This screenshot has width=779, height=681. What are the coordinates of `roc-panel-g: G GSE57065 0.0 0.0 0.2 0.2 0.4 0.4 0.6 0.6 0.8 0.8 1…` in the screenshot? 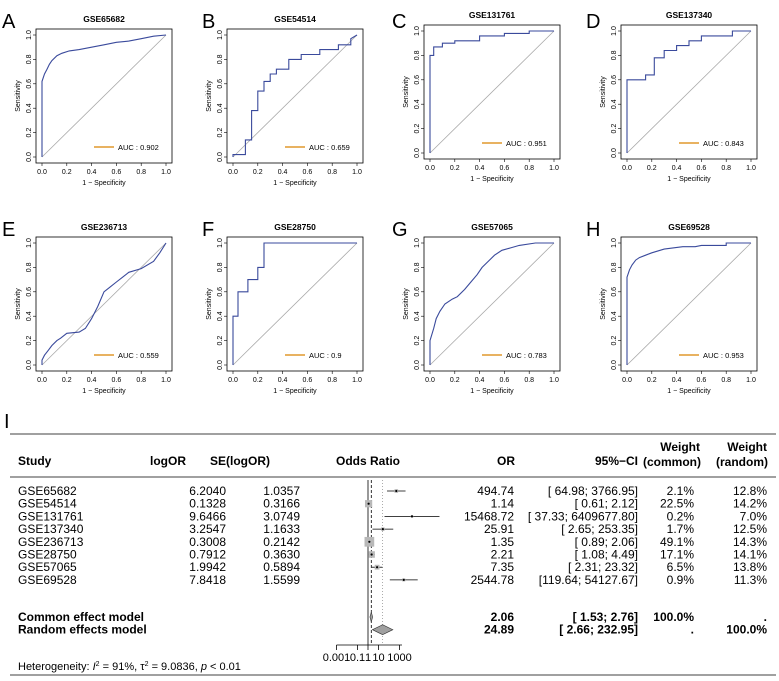 It's located at (476, 307).